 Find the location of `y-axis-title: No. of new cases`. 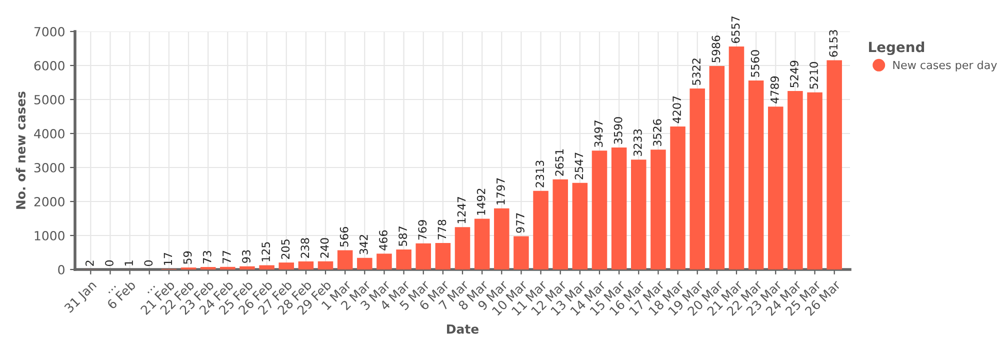

y-axis-title: No. of new cases is located at coordinates (21, 150).